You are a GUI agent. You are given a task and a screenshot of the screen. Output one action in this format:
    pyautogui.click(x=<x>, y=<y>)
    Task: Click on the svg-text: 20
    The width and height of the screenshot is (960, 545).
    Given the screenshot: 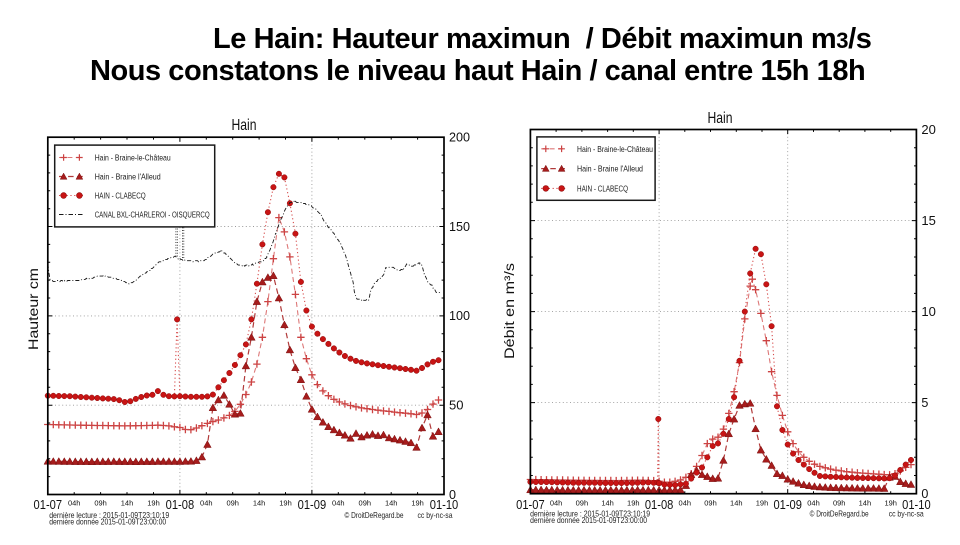 What is the action you would take?
    pyautogui.click(x=928, y=130)
    